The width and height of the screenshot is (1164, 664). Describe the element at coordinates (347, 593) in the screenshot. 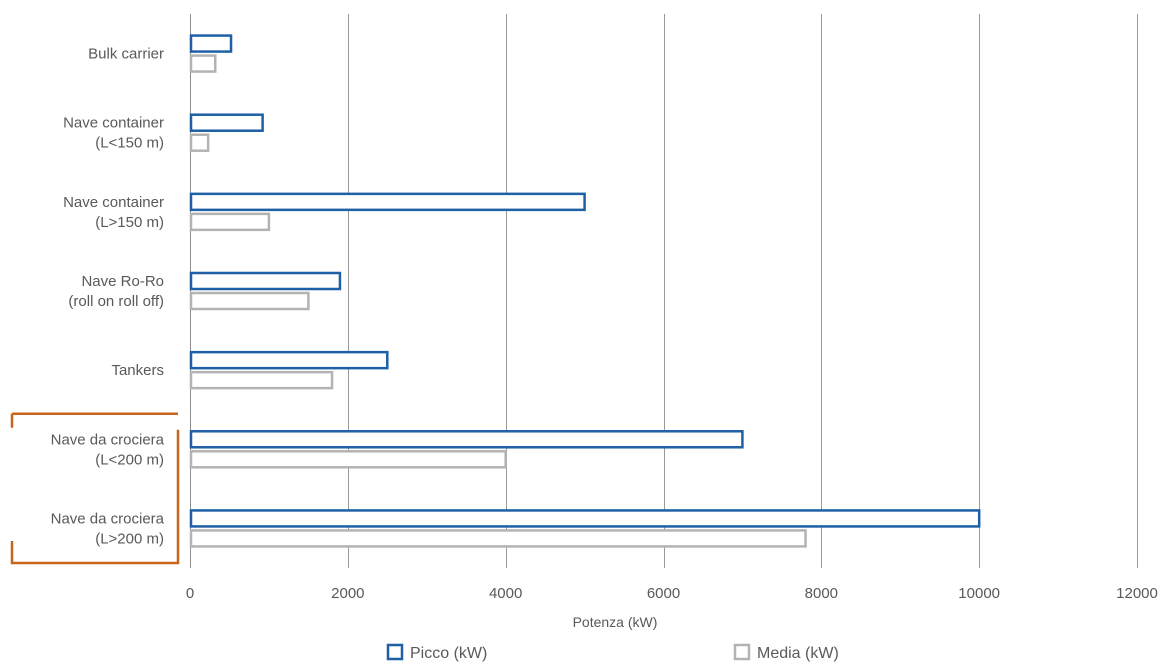

I see `x-tick-label: 2000` at that location.